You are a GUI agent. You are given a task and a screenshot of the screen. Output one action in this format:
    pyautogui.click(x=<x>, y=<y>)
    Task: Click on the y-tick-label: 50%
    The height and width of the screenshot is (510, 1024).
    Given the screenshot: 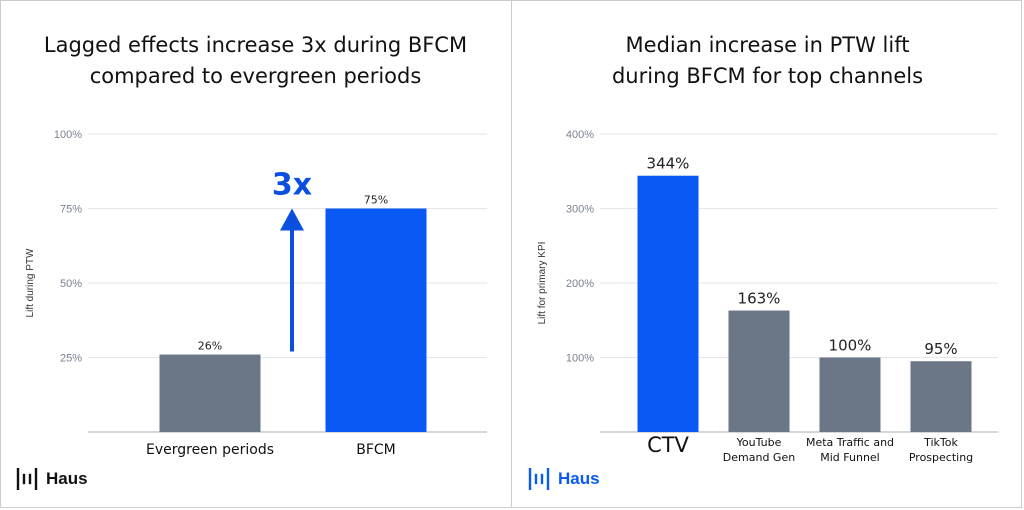 What is the action you would take?
    pyautogui.click(x=71, y=284)
    